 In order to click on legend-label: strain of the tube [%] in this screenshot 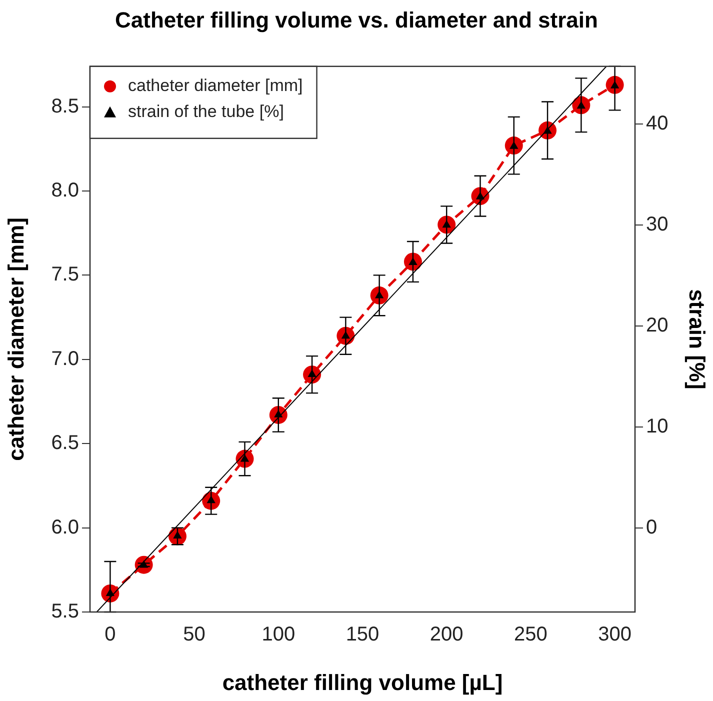, I will do `click(206, 112)`.